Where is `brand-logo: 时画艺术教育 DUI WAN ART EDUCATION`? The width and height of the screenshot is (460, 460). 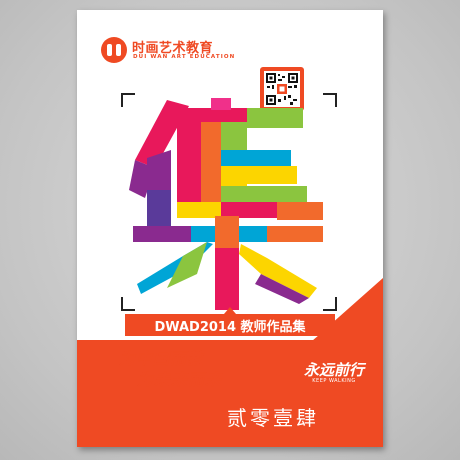
brand-logo: 时画艺术教育 DUI WAN ART EDUCATION is located at coordinates (170, 51).